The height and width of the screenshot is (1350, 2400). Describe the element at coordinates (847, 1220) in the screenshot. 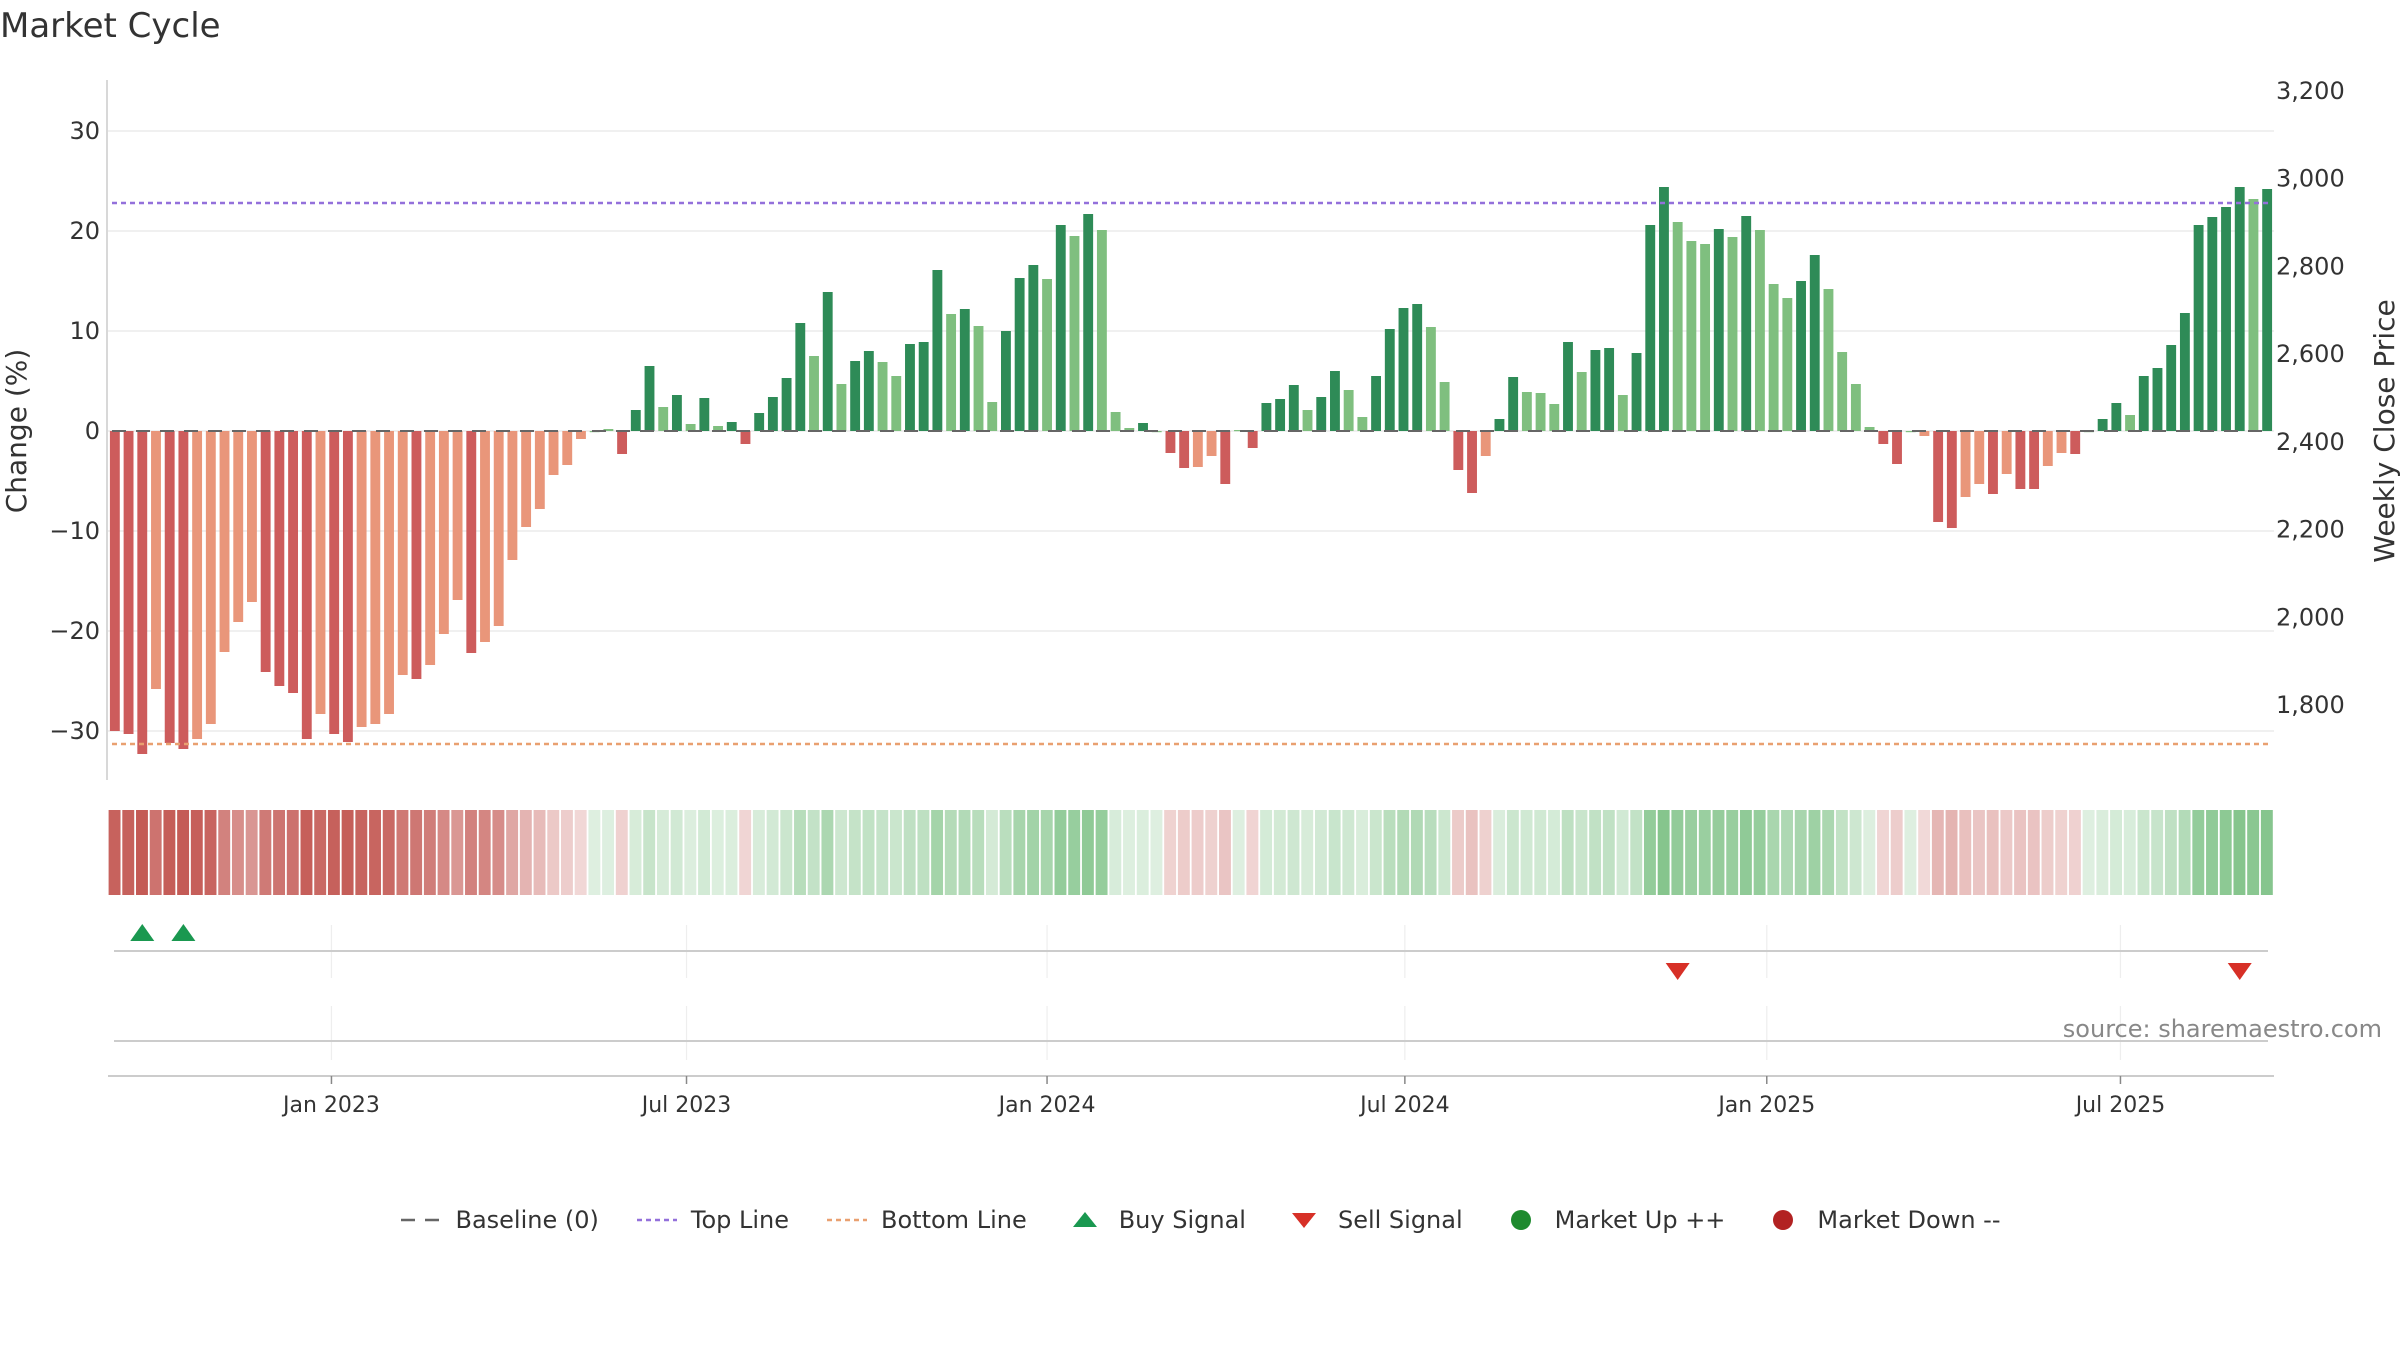

I see `dotted-orange-line-icon` at that location.